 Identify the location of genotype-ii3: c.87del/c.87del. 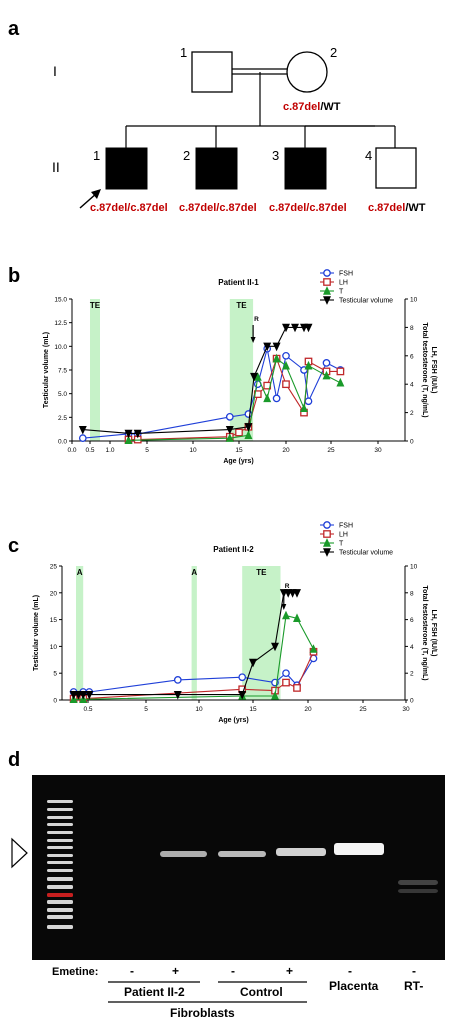
(308, 208).